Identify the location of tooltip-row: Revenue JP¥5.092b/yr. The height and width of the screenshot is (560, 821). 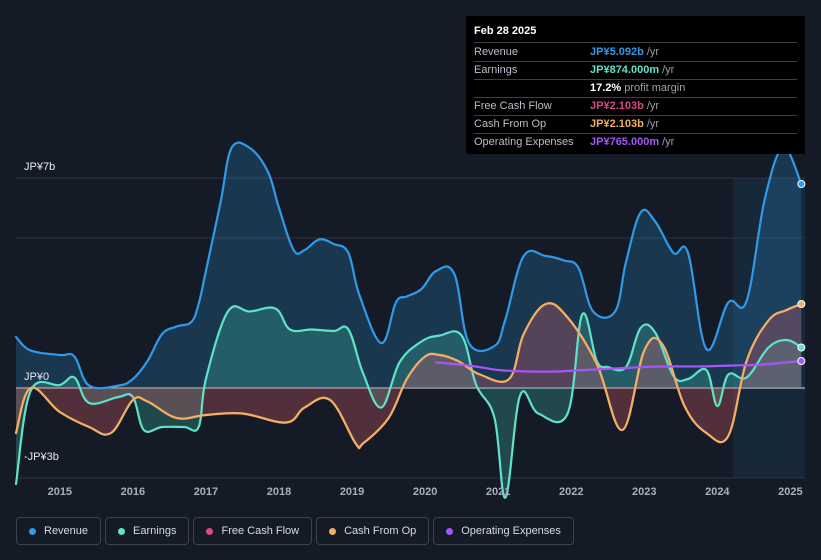
(635, 53).